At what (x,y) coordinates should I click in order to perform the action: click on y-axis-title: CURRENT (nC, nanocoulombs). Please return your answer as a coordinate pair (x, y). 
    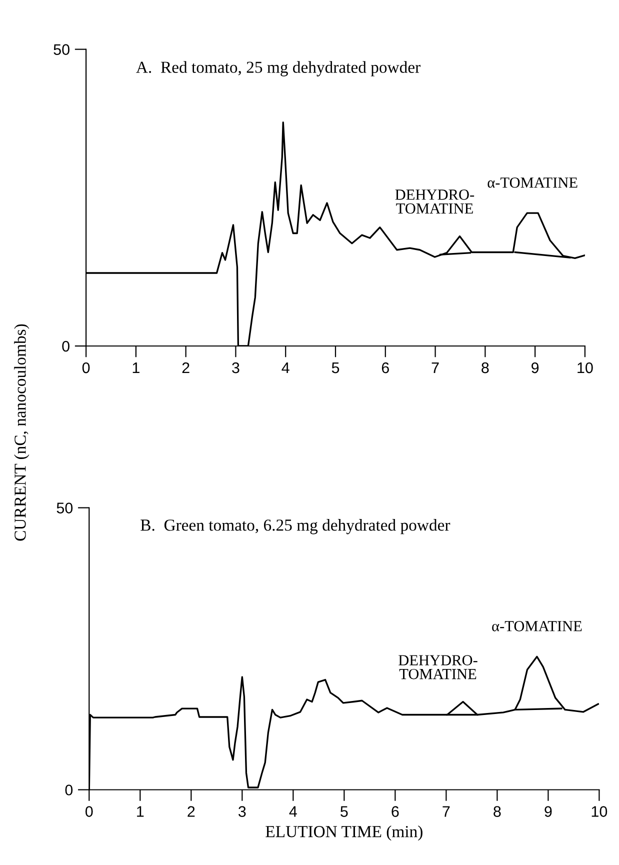
    Looking at the image, I should click on (22, 432).